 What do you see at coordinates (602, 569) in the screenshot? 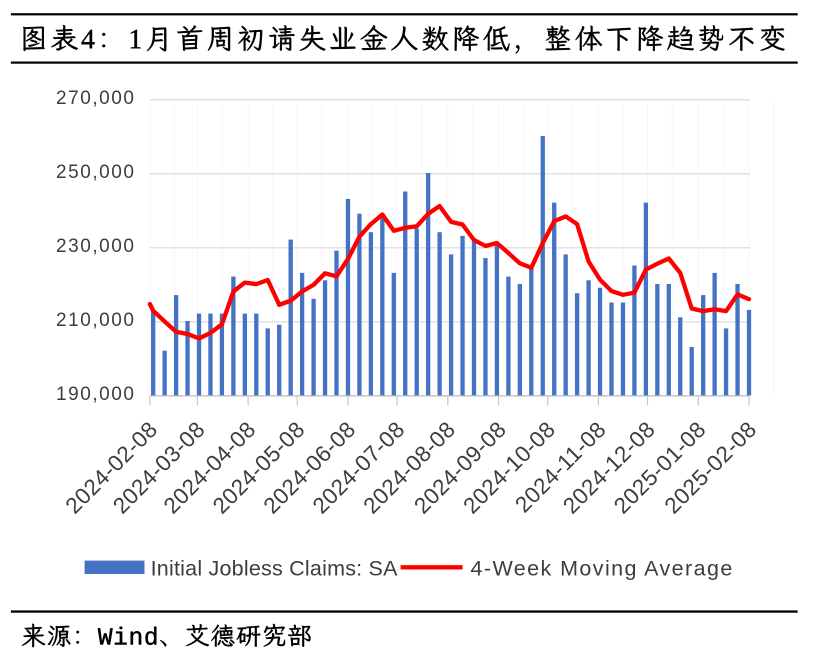
I see `svg-text: 4-Week Moving Average` at bounding box center [602, 569].